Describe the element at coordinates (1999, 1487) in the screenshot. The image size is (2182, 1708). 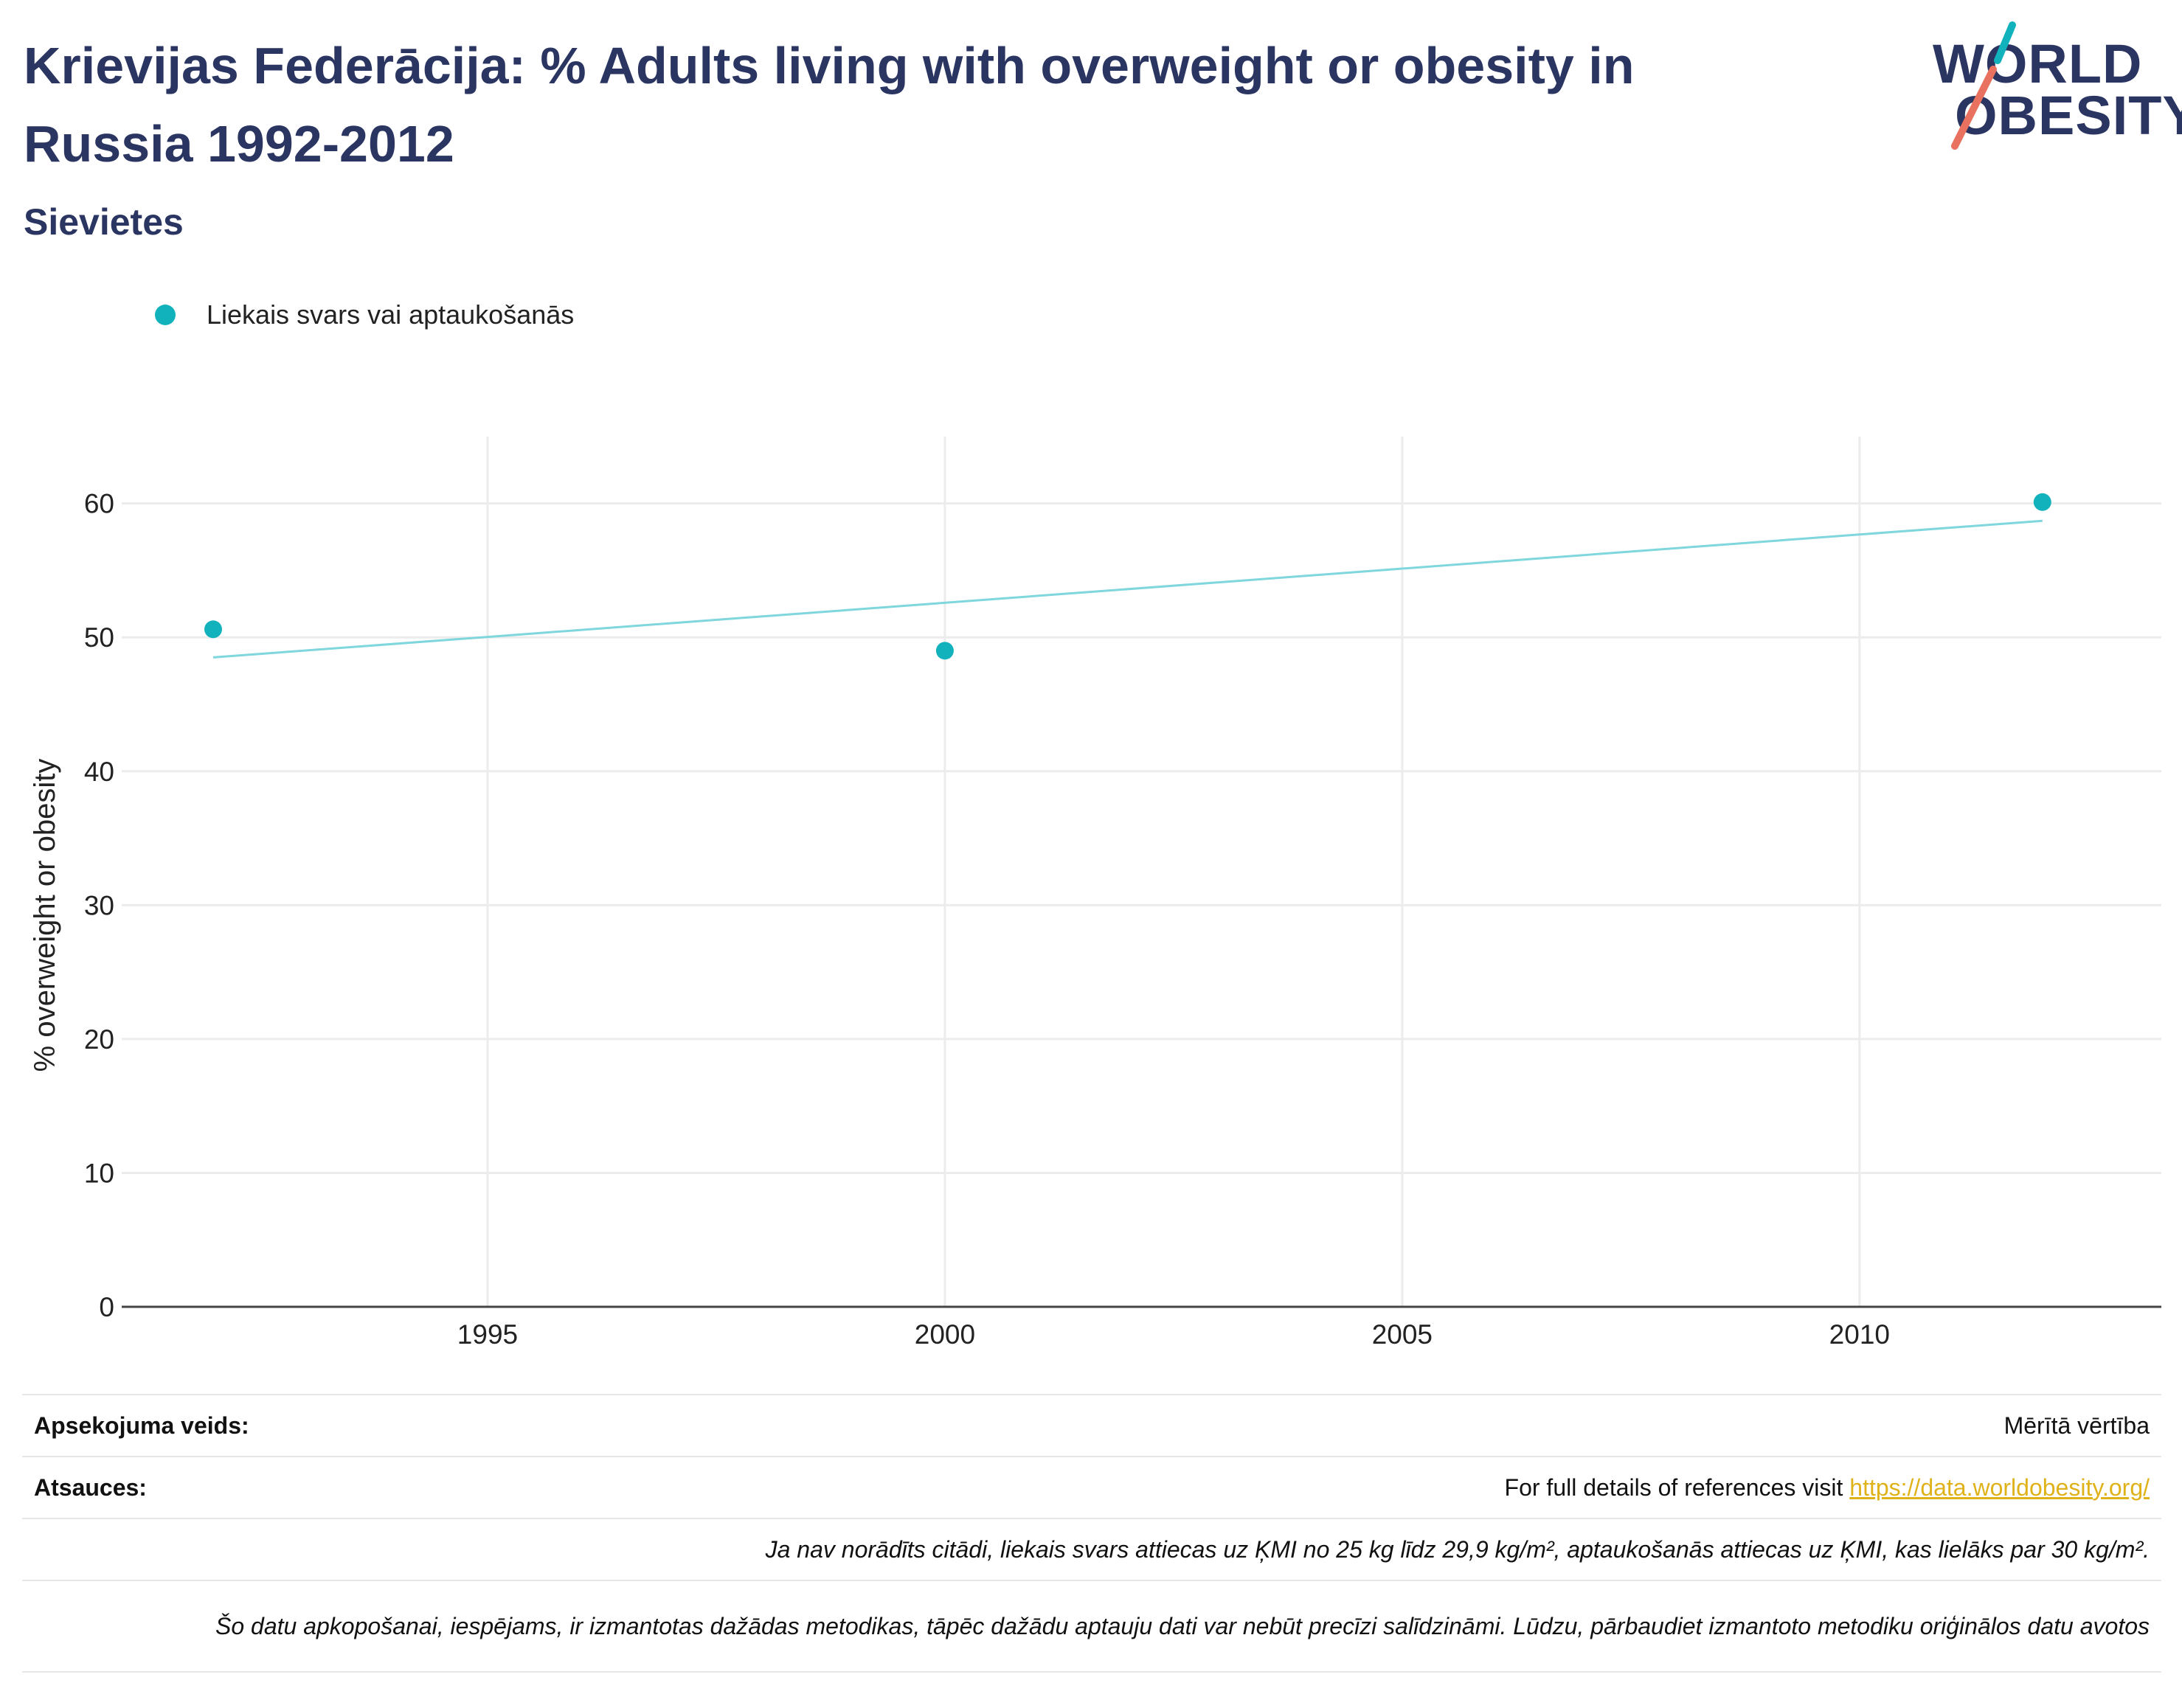
I see `references-link: https://data.worldobesity.org/` at that location.